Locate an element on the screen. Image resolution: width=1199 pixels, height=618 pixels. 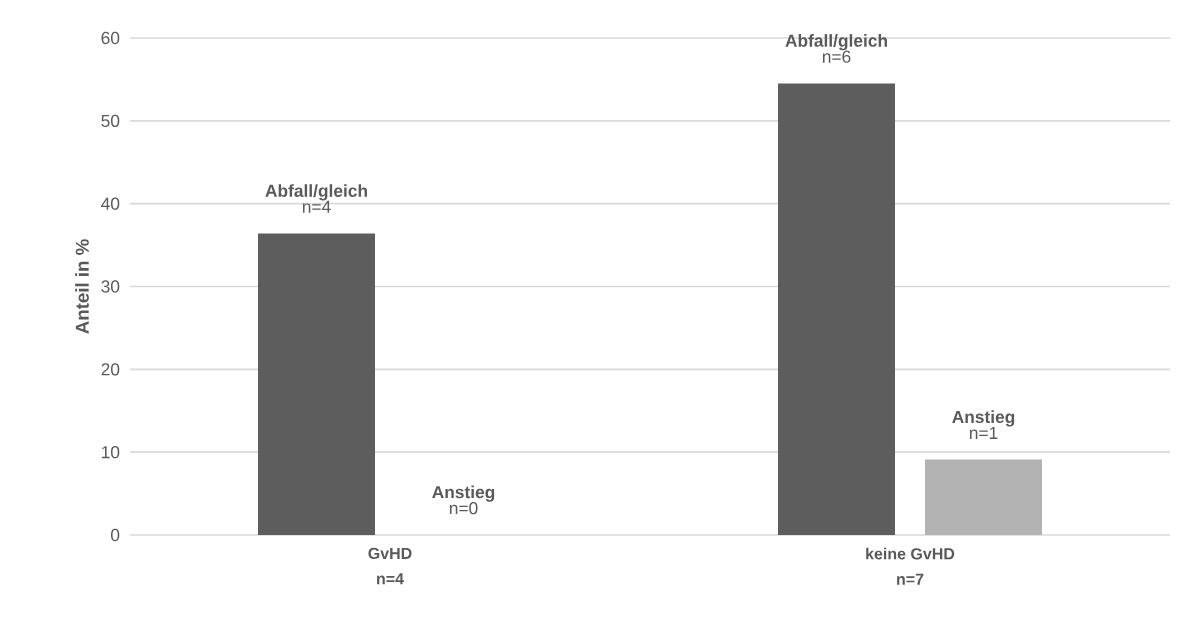
y-tick-label: 30 is located at coordinates (110, 286).